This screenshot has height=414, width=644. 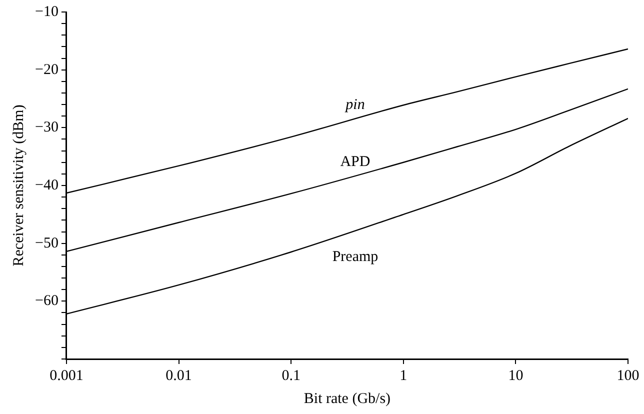 I want to click on x-tick-label: 0.01, so click(x=179, y=376).